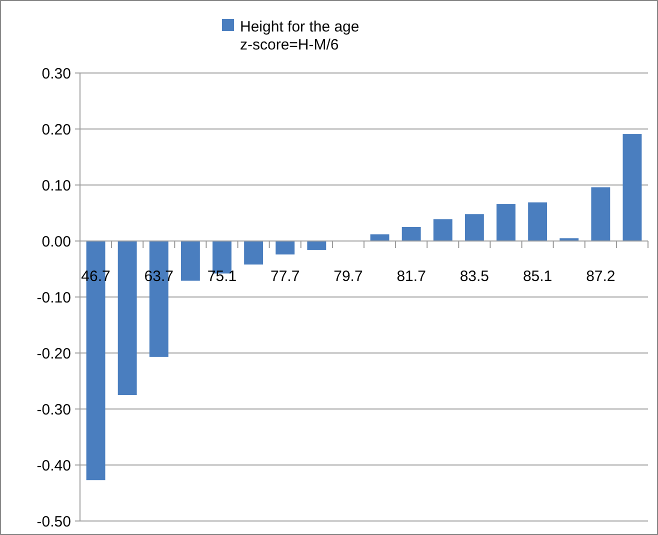 This screenshot has width=658, height=535. What do you see at coordinates (285, 276) in the screenshot?
I see `x-tick-label: 77.7` at bounding box center [285, 276].